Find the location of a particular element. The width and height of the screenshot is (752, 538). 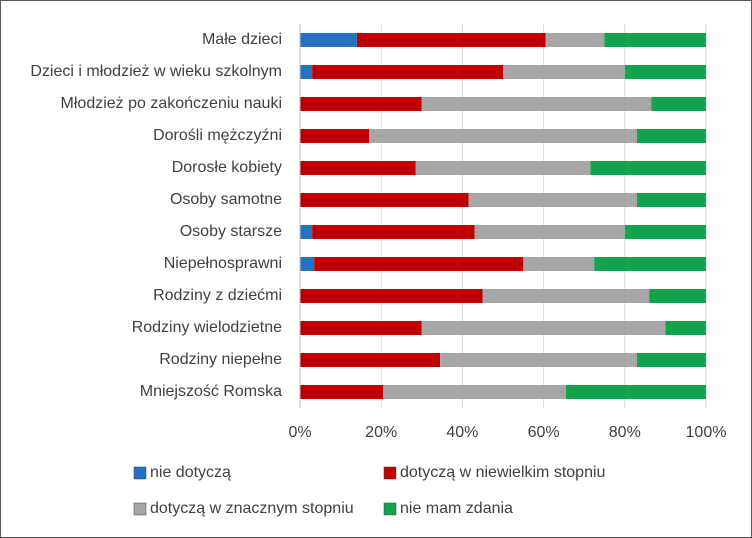

y-tick-label: Niepełnosprawni is located at coordinates (223, 263).